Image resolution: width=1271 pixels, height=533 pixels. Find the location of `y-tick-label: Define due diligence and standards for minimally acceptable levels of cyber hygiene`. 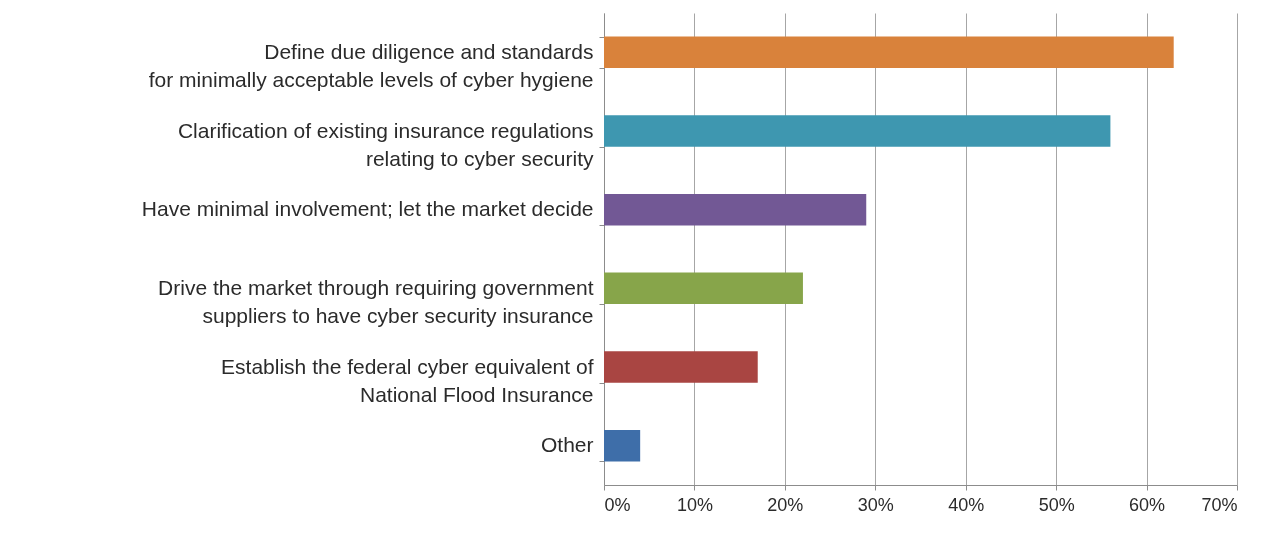

y-tick-label: Define due diligence and standards for minimally acceptable levels of cyber hygiene is located at coordinates (371, 65).